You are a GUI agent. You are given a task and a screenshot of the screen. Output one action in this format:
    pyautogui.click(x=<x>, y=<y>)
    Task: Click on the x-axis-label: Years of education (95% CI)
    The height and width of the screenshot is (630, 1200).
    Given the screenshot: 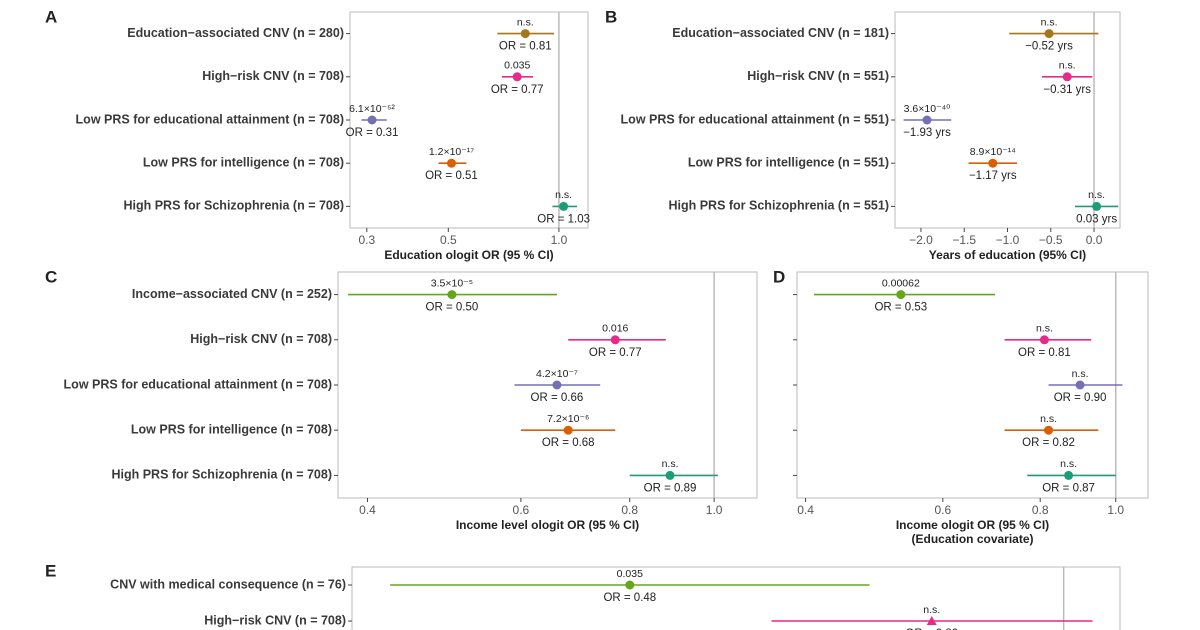 What is the action you would take?
    pyautogui.click(x=1007, y=255)
    